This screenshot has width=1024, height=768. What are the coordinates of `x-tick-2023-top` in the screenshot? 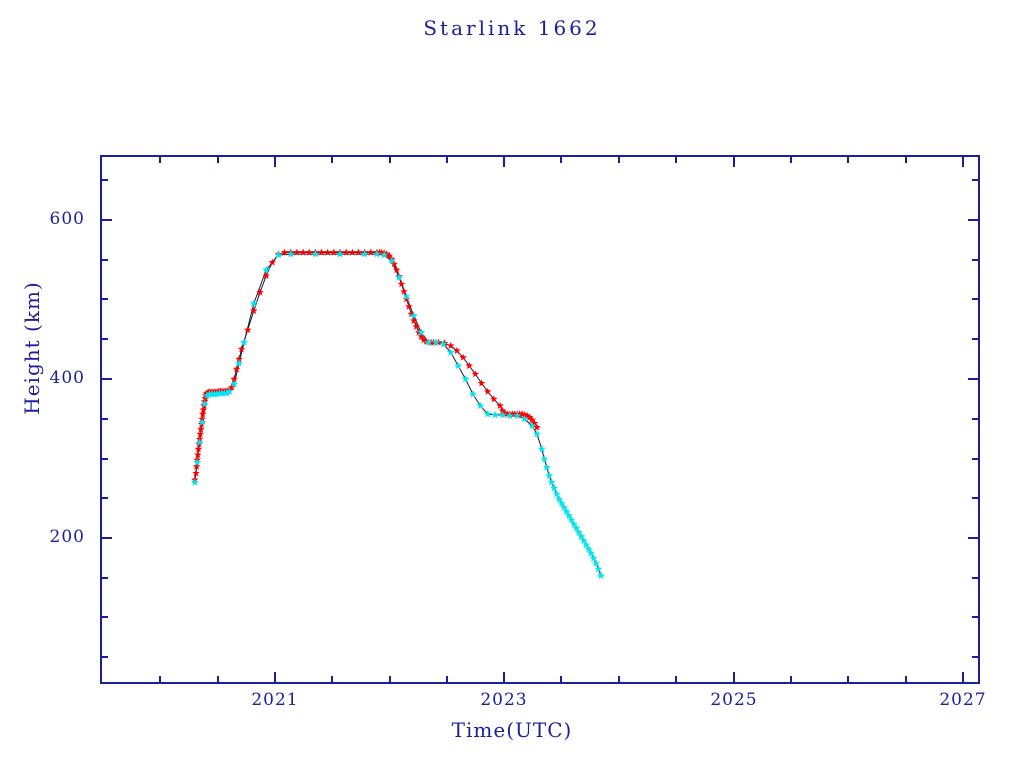 It's located at (504, 161).